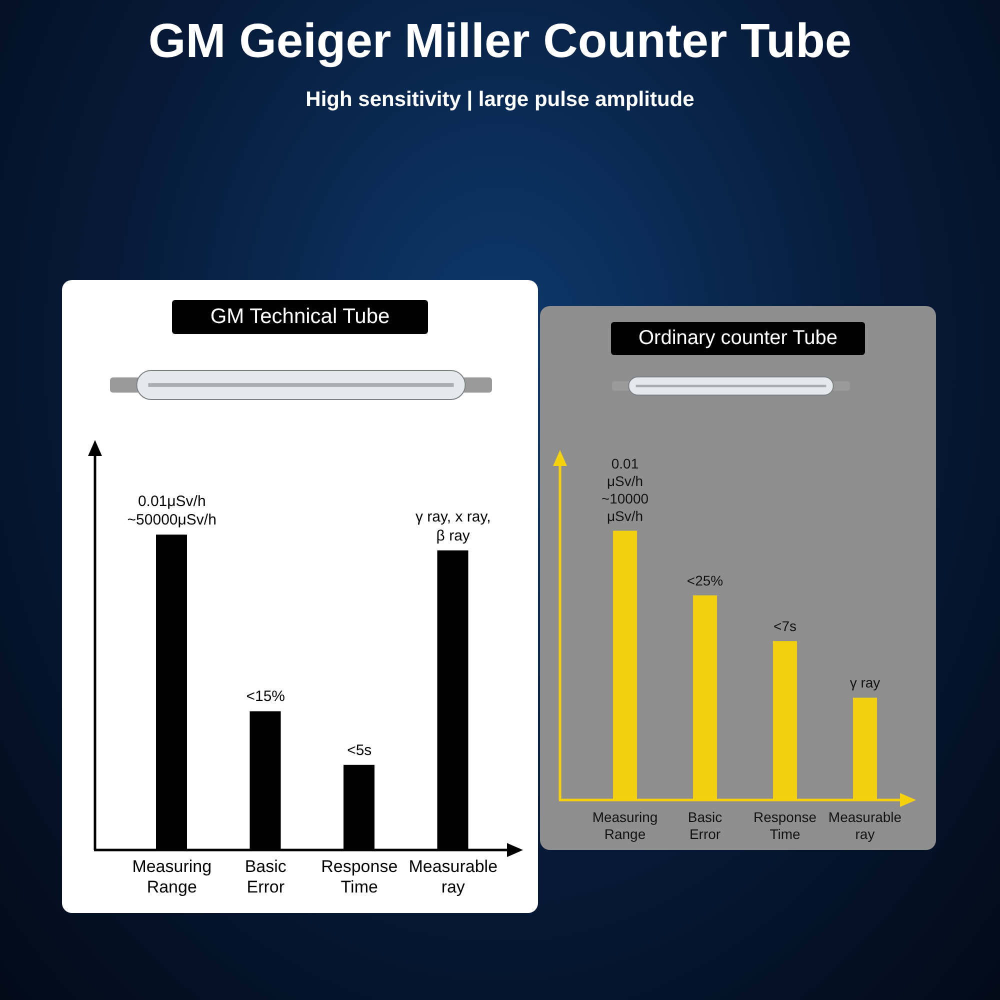 The image size is (1000, 1000). I want to click on annotation: 0.01μSv/h ~50000μSv/h, so click(171, 510).